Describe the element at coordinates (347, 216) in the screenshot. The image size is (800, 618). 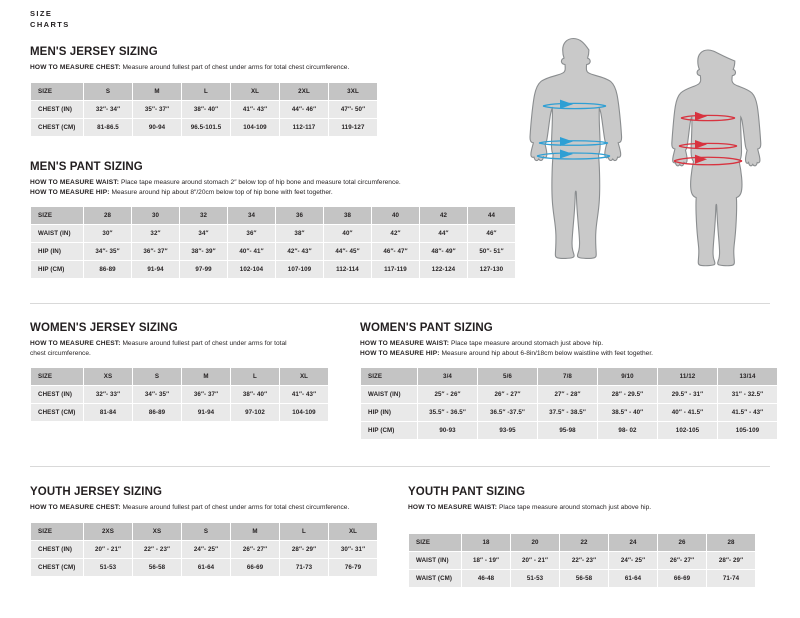
I see `column-header: 38` at that location.